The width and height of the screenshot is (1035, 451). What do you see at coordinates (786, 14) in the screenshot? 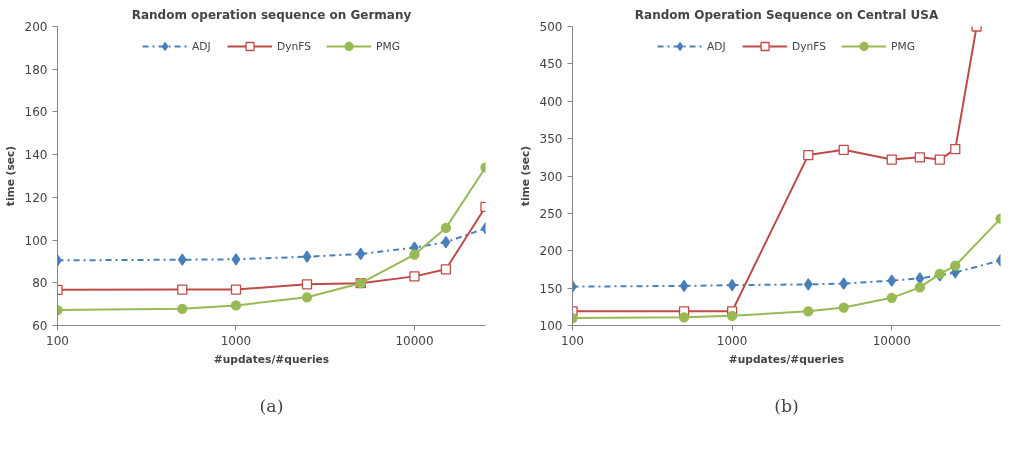
I see `chart-title: Random Operation Sequence on Central USA` at bounding box center [786, 14].